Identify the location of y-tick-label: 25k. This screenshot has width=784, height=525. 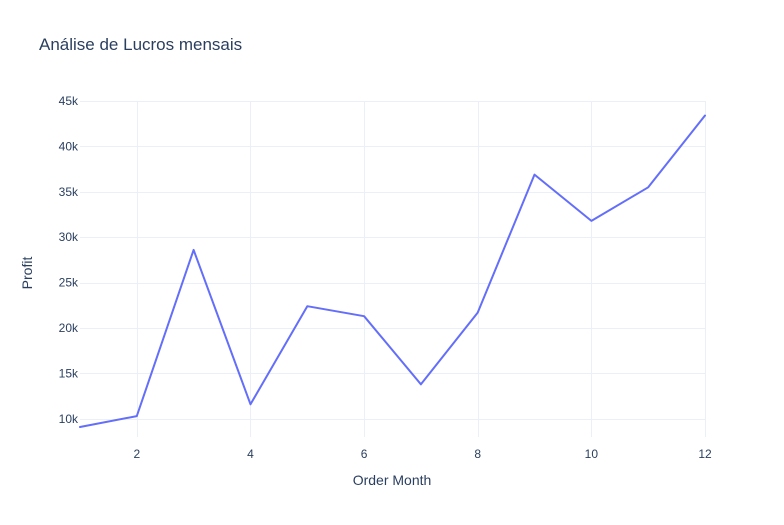
(69, 283).